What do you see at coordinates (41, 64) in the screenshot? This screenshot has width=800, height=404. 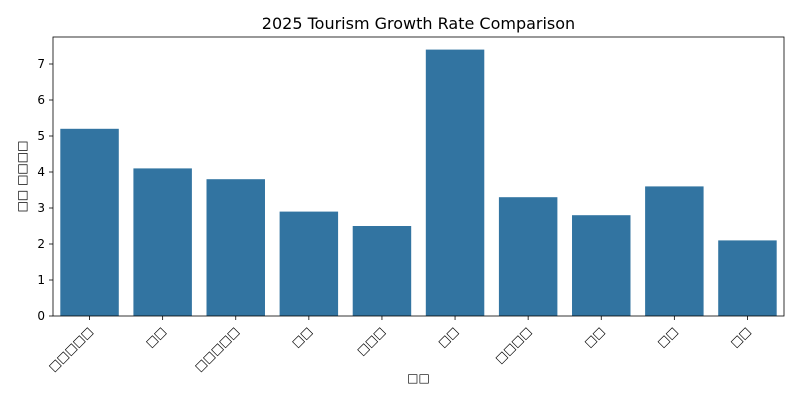 I see `y-tick-label-7: 7` at bounding box center [41, 64].